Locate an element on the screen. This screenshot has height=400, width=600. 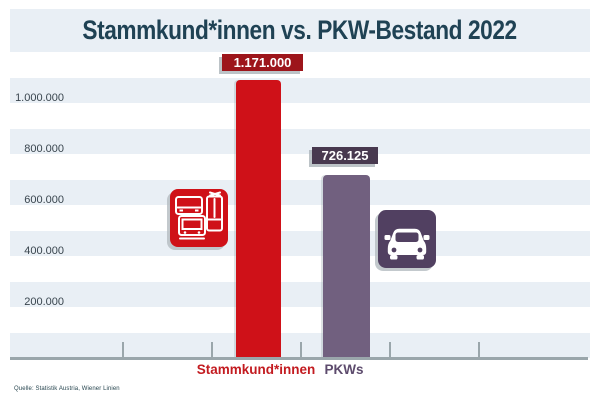
value-label-pkws: 726.125 is located at coordinates (345, 155).